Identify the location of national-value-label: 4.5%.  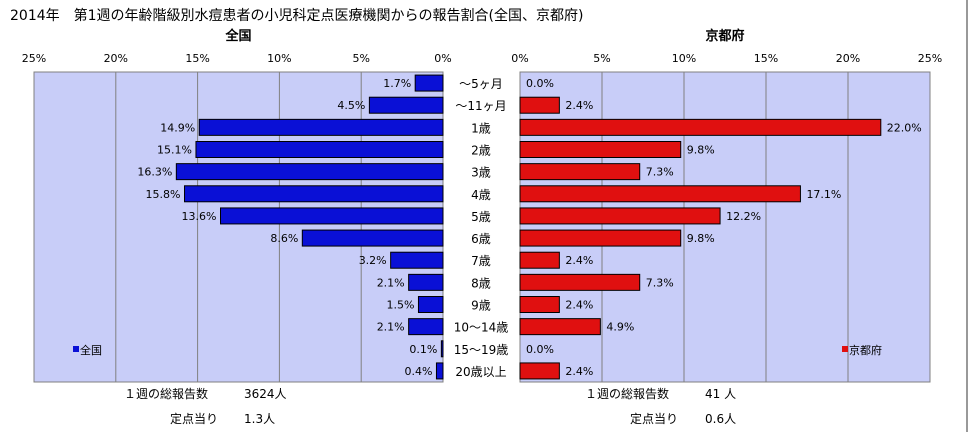
(351, 105).